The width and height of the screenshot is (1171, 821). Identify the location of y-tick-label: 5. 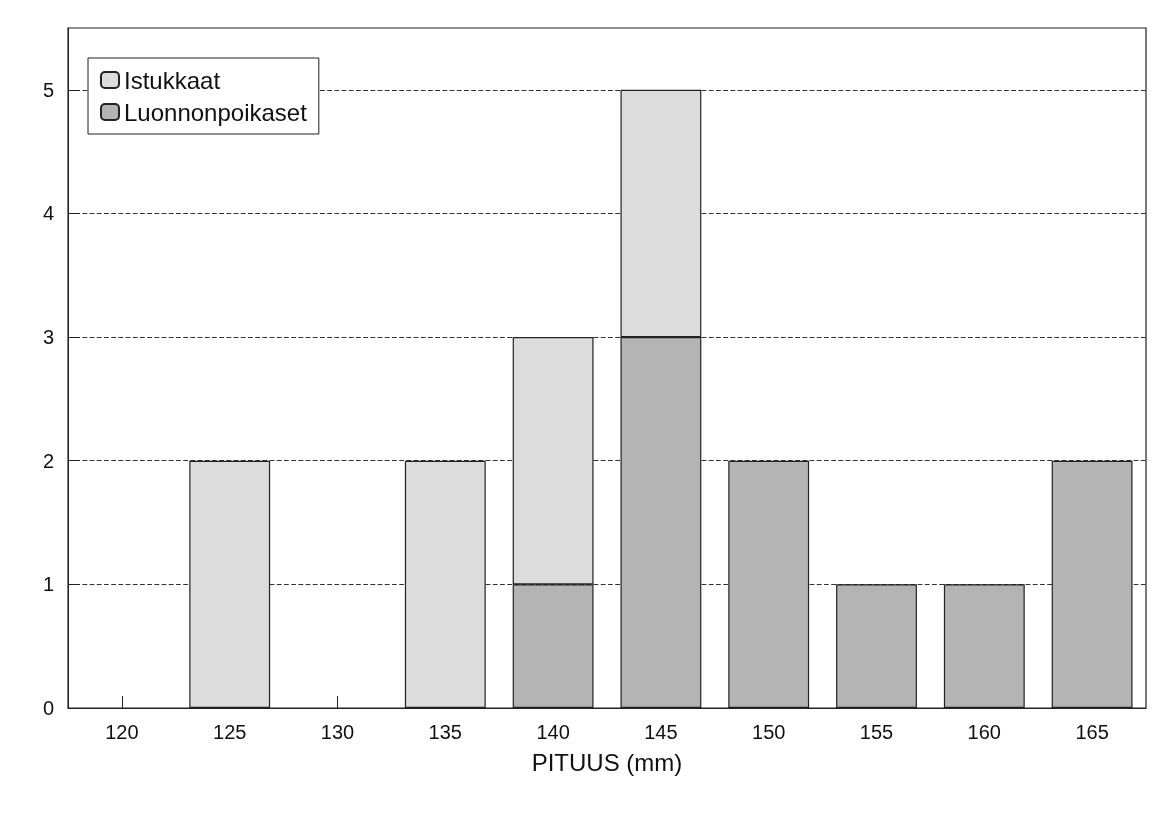
(48, 89).